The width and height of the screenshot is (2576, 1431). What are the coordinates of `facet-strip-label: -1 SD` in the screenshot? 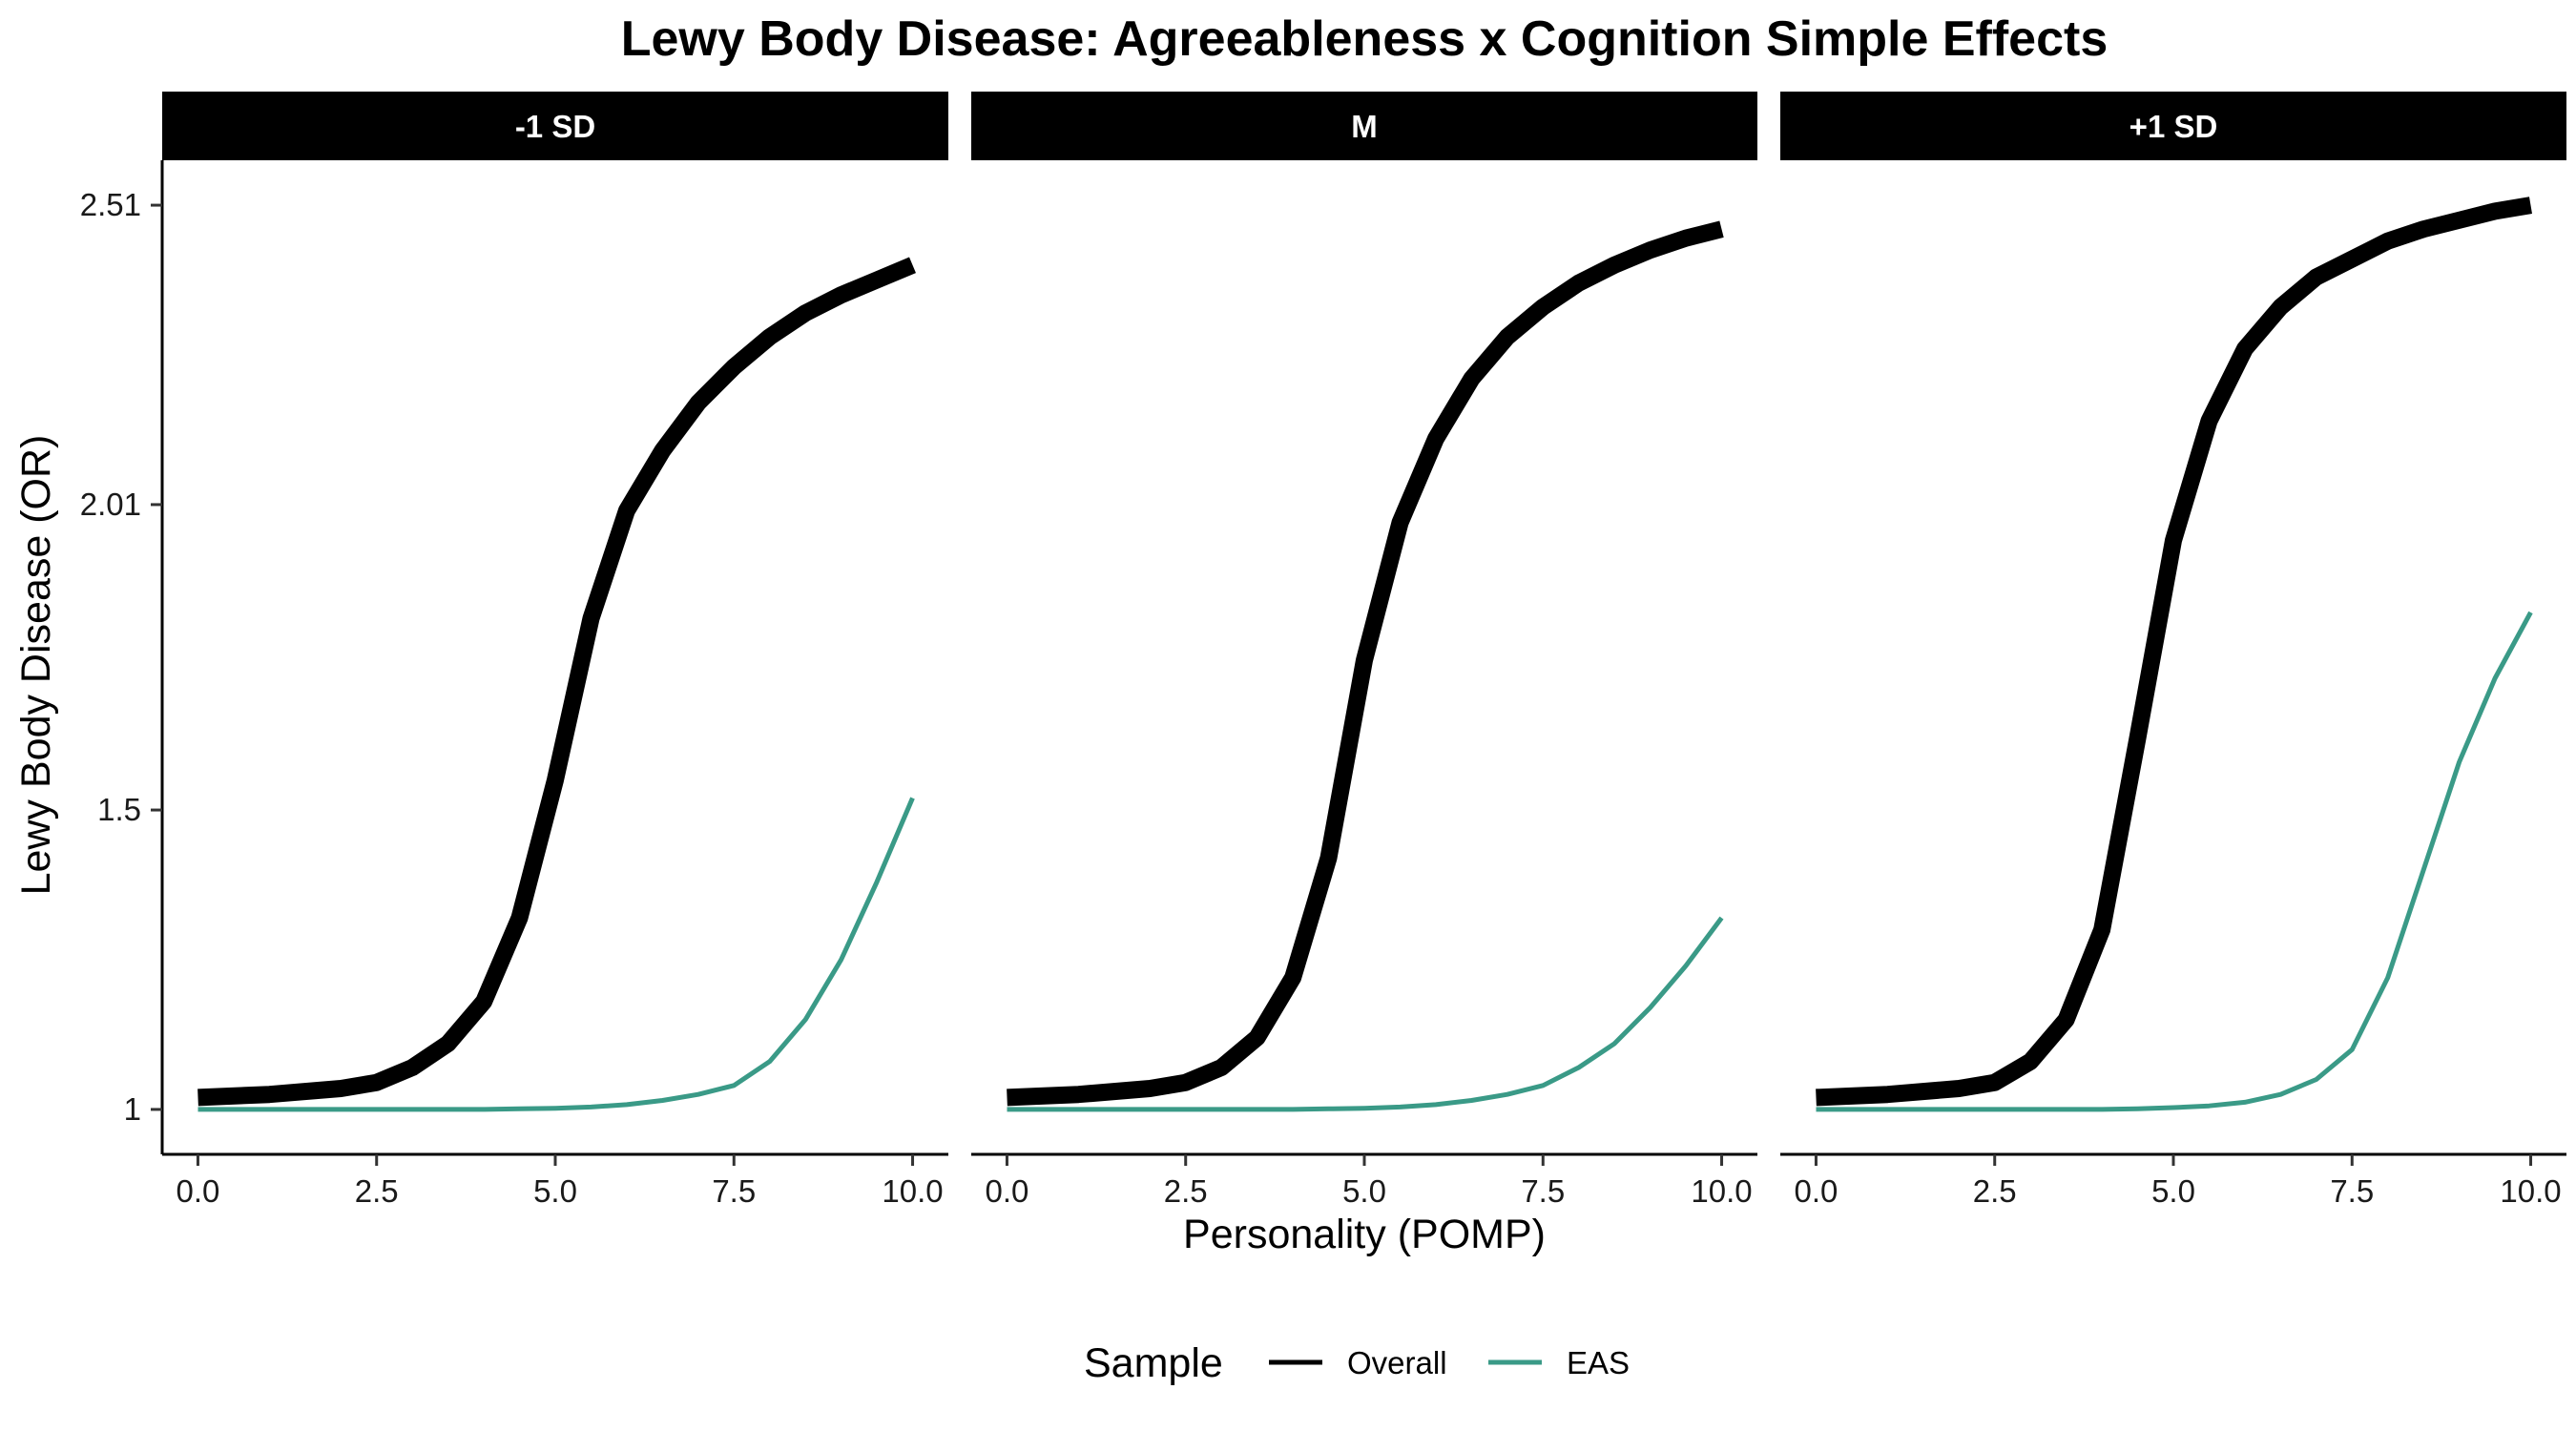 It's located at (555, 127).